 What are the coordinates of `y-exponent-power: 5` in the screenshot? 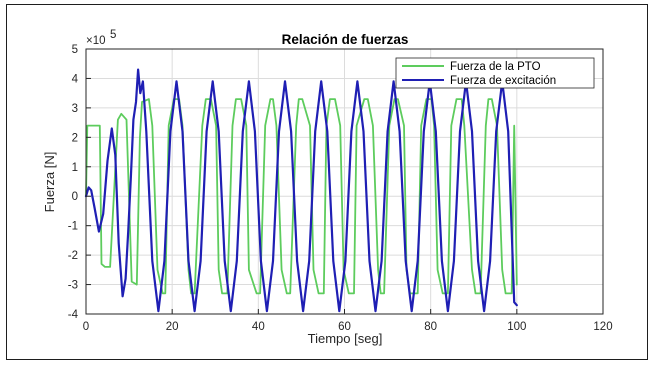 It's located at (113, 35).